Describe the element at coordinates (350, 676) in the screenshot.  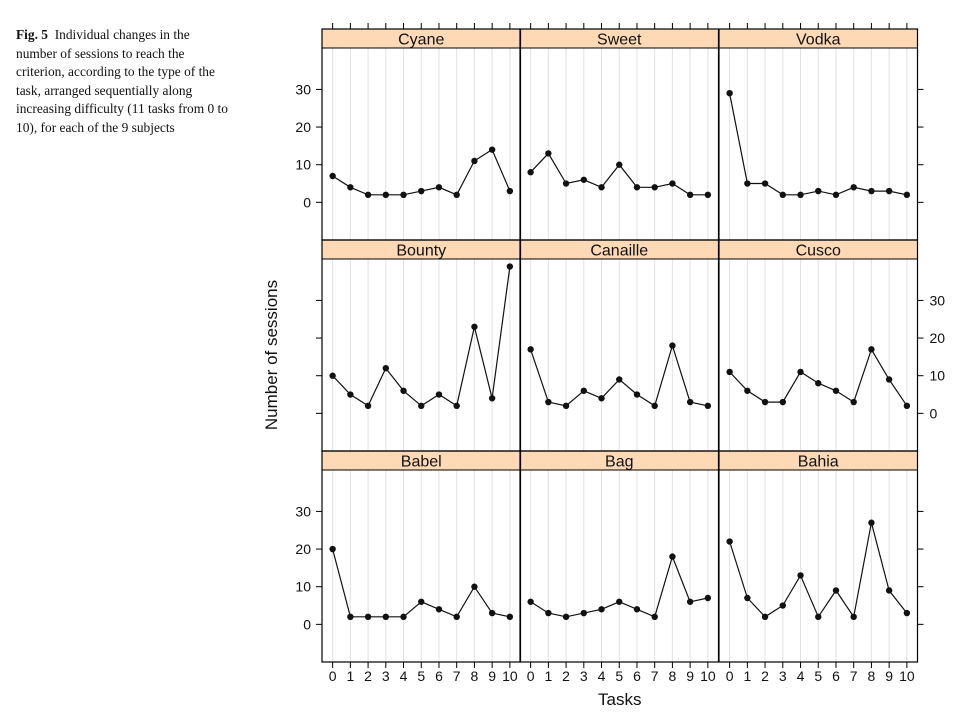
I see `x-tick-label-0-1: 1` at that location.